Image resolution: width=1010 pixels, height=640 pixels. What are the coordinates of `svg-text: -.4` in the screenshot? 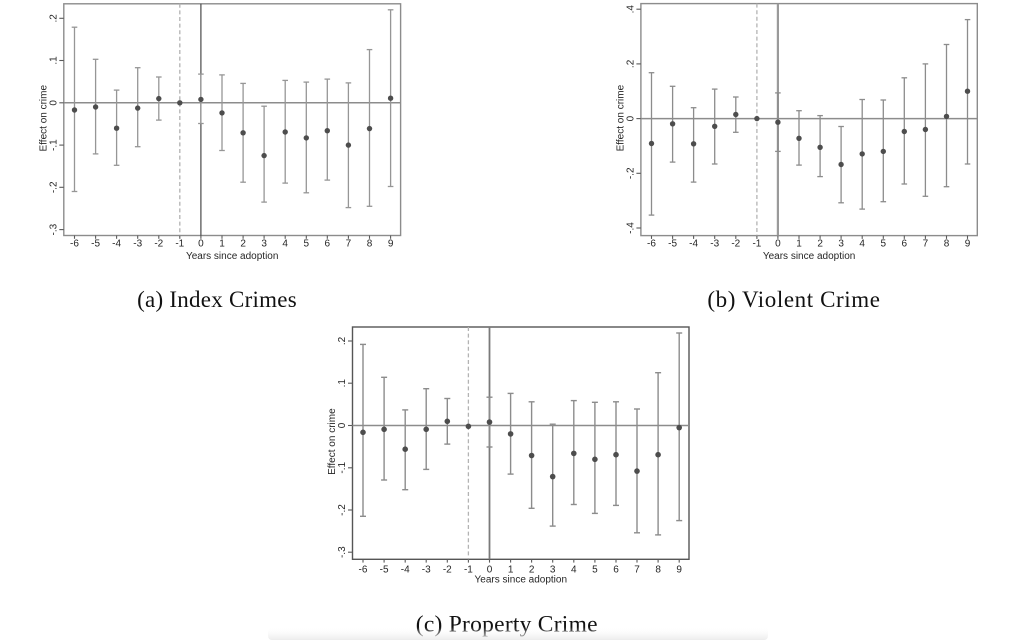 It's located at (631, 228).